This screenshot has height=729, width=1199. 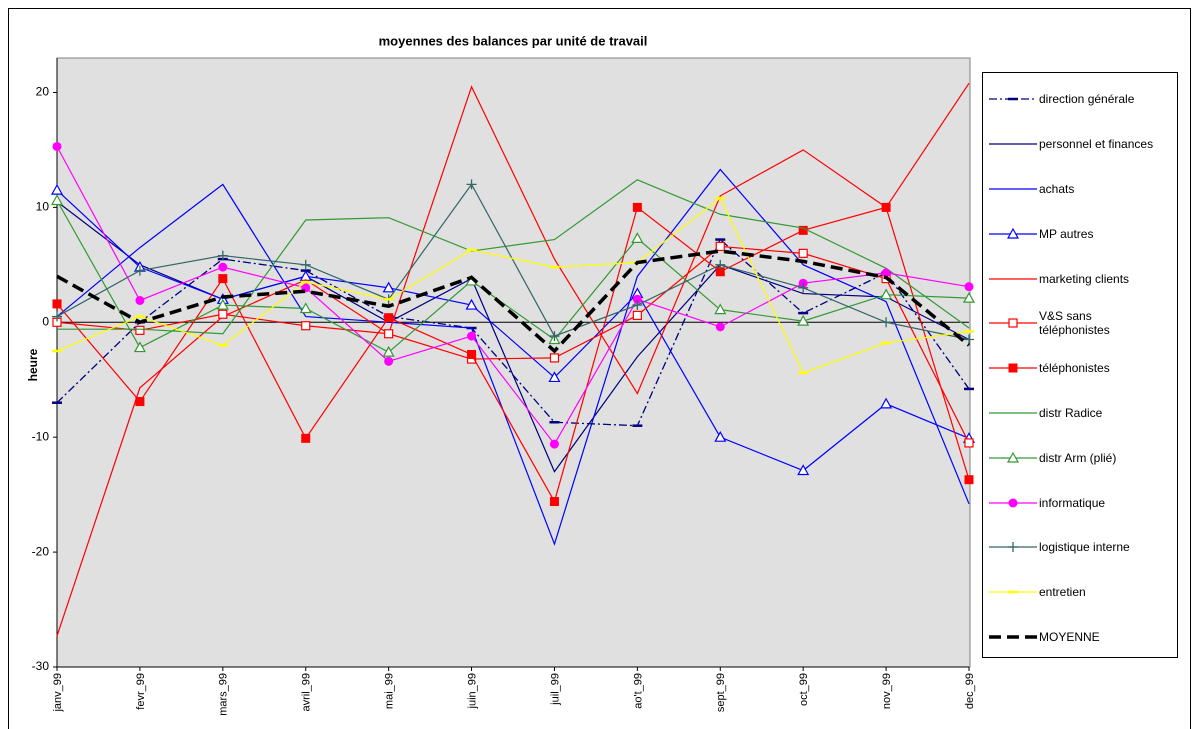 What do you see at coordinates (1080, 413) in the screenshot?
I see `legend-item: distr Radice` at bounding box center [1080, 413].